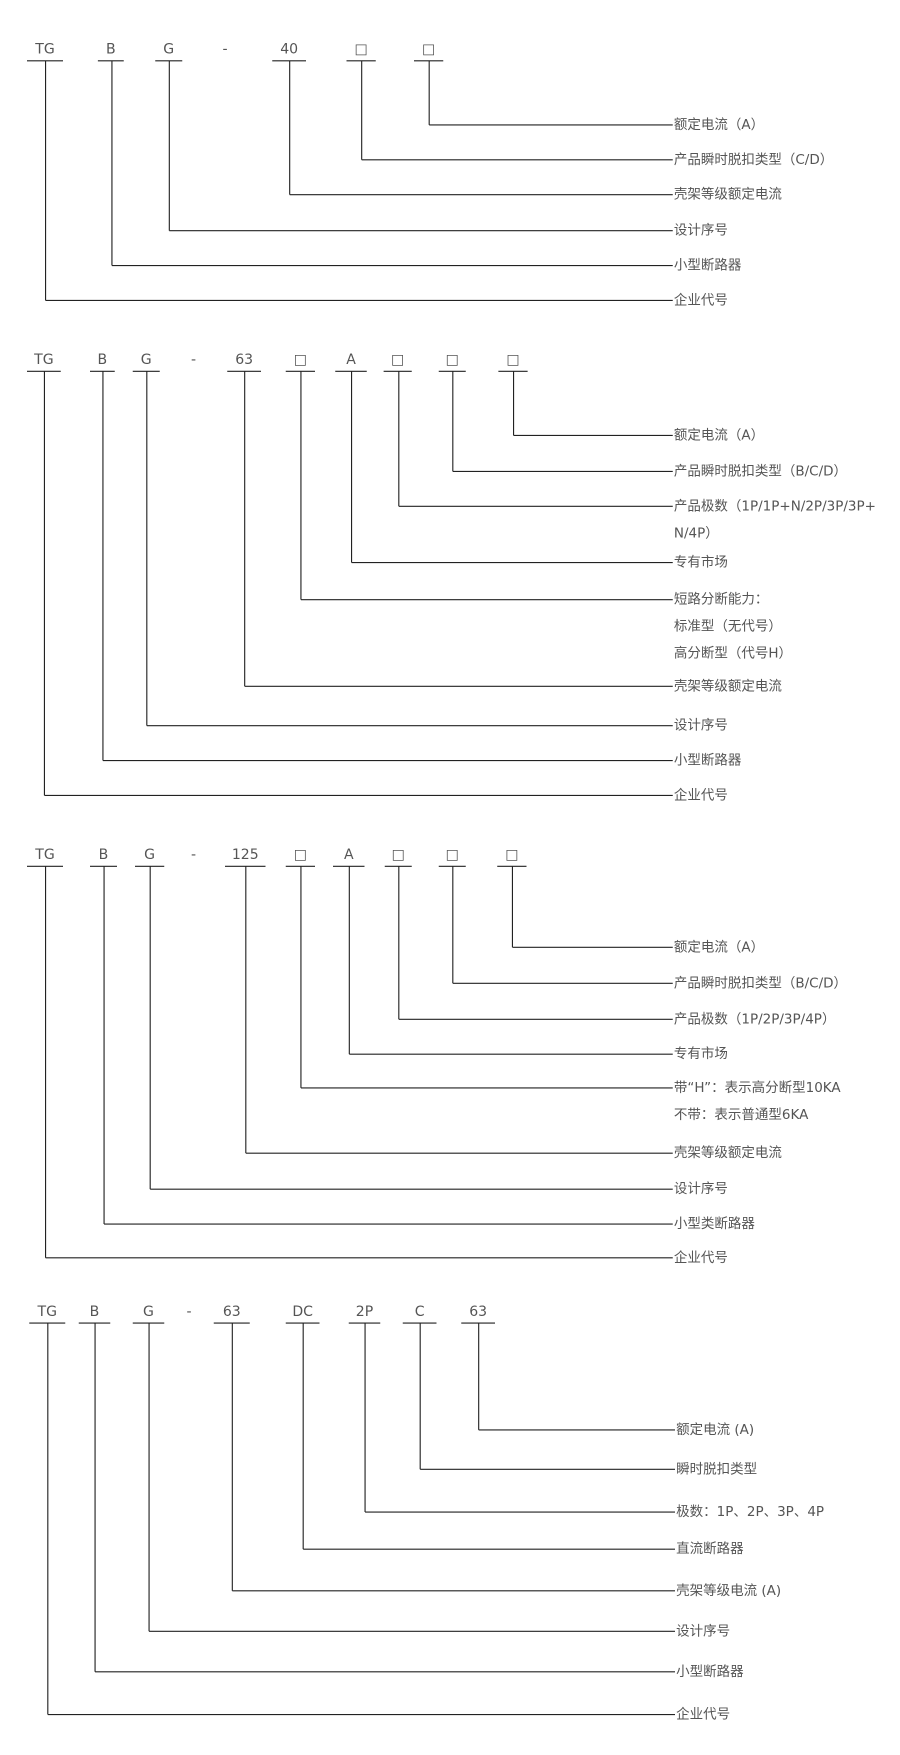  Describe the element at coordinates (753, 160) in the screenshot. I see `segment-description: 产品瞬时脱扣类型（C/D）` at that location.